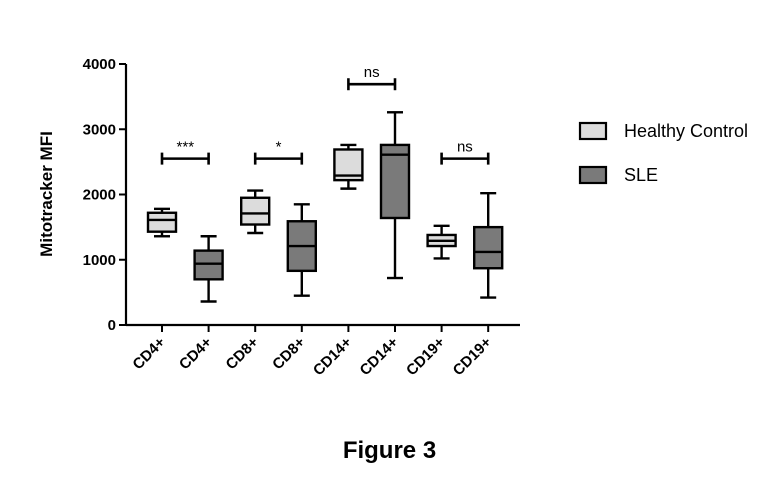 This screenshot has height=479, width=779. I want to click on legend-label: SLE, so click(641, 175).